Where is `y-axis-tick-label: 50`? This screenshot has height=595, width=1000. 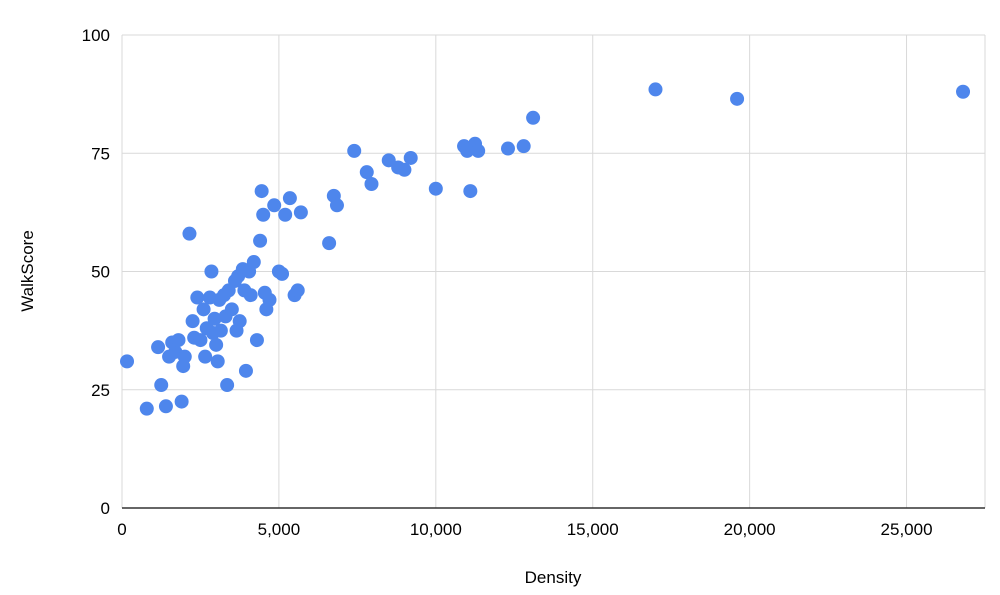 y-axis-tick-label: 50 is located at coordinates (100, 272).